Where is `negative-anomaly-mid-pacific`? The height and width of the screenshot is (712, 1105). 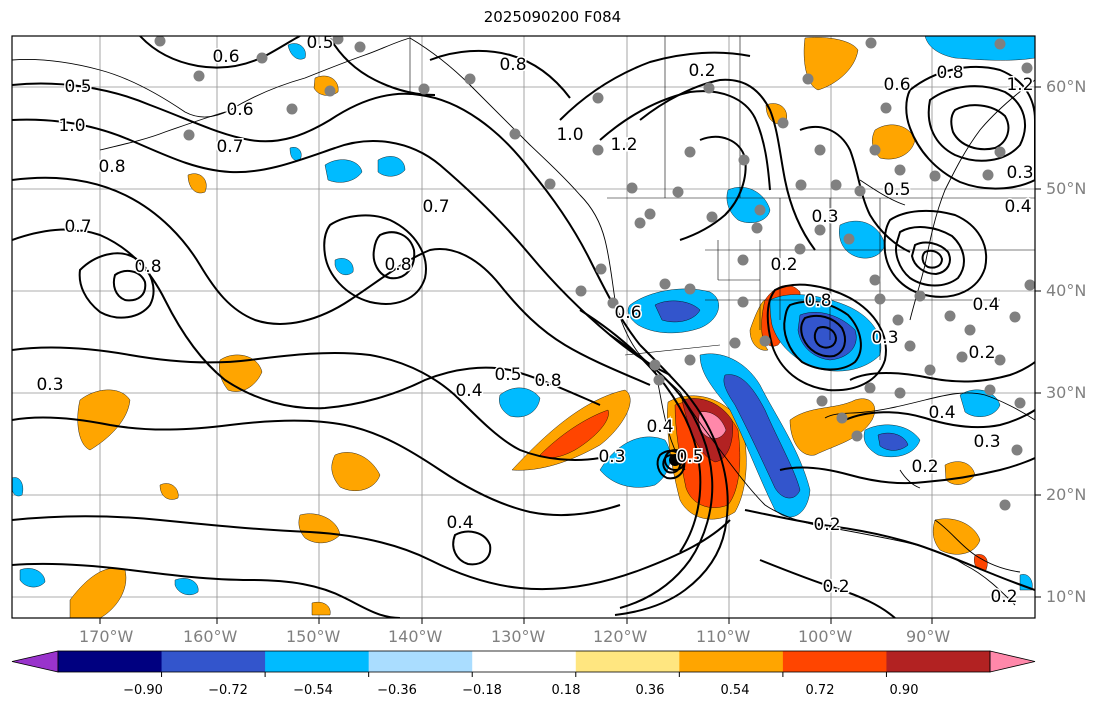
negative-anomaly-mid-pacific is located at coordinates (391, 166).